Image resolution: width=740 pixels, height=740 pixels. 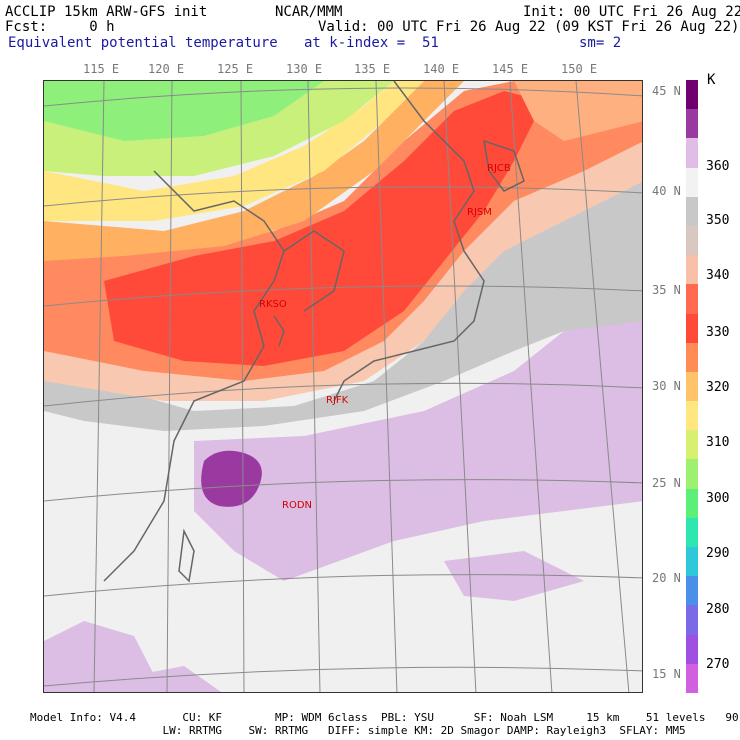 What do you see at coordinates (499, 168) in the screenshot?
I see `station-rjcb: RJCB` at bounding box center [499, 168].